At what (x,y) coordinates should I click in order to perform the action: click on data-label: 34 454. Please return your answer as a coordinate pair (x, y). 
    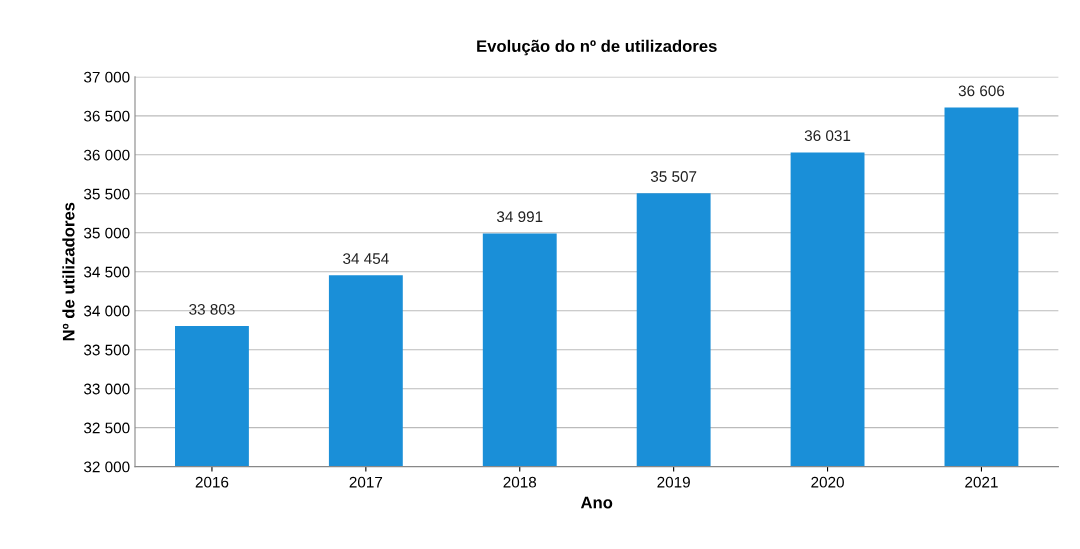
    Looking at the image, I should click on (366, 258).